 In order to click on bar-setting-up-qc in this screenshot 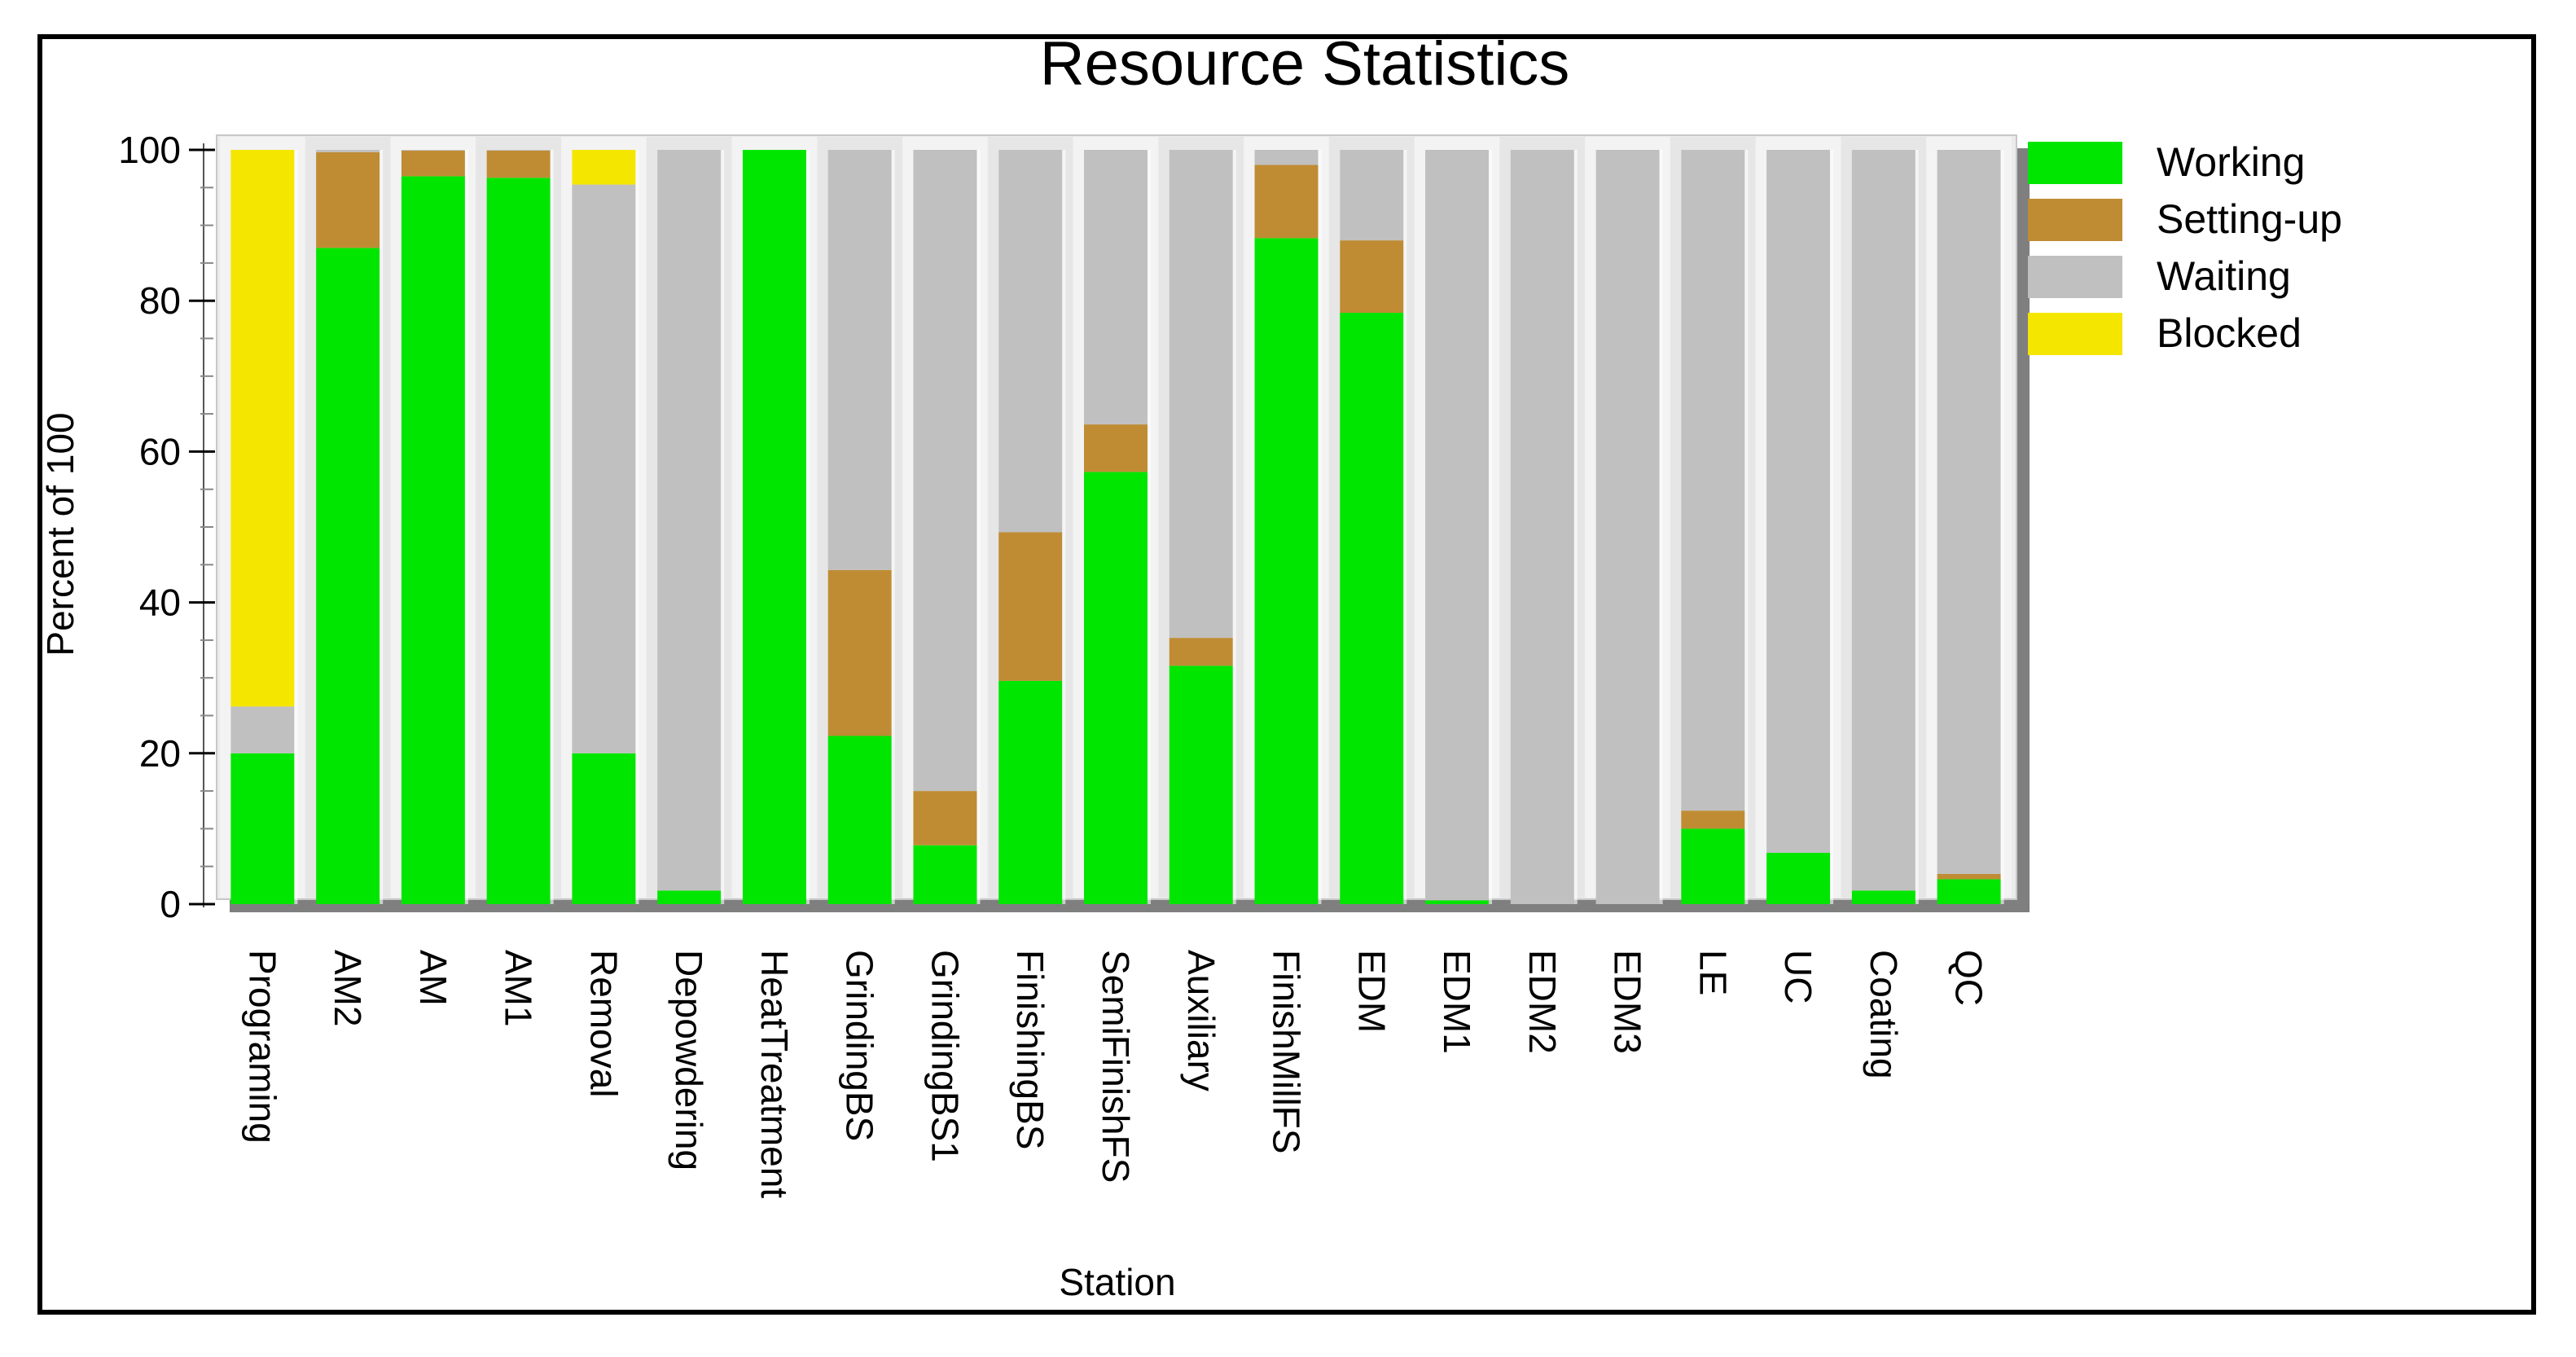, I will do `click(1969, 876)`.